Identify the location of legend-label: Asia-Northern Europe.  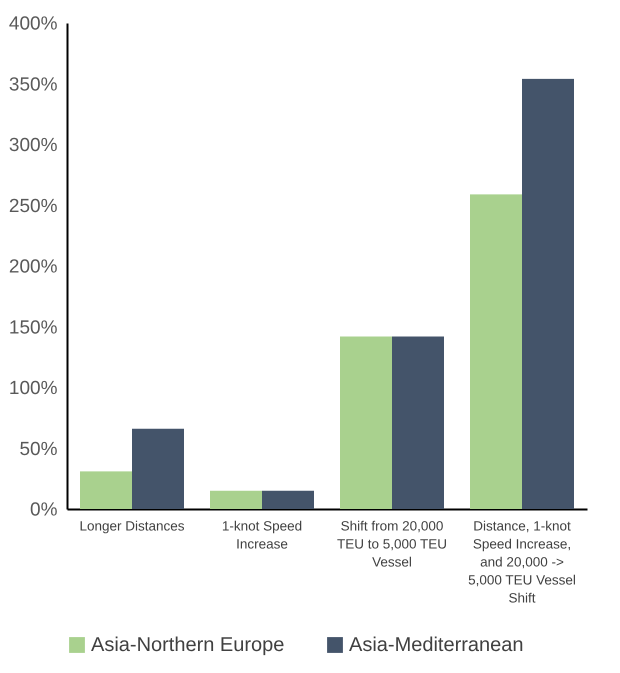
(187, 645).